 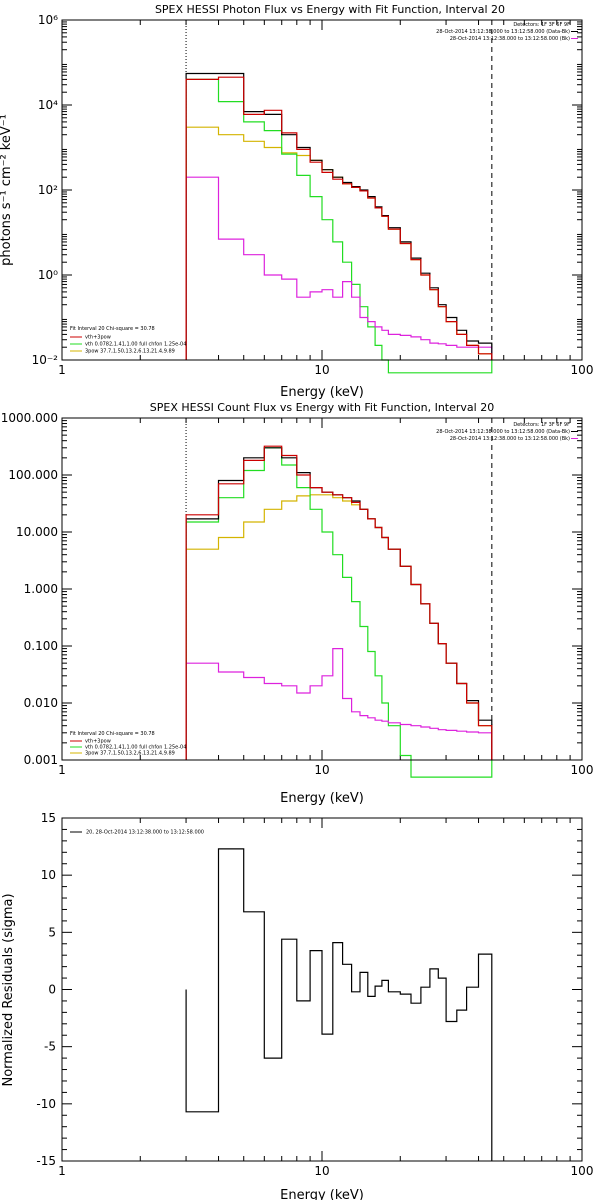 I want to click on legend-vth: vth 0.0782,1.41,1.00 full chfon 1.25e-04, so click(x=135, y=345).